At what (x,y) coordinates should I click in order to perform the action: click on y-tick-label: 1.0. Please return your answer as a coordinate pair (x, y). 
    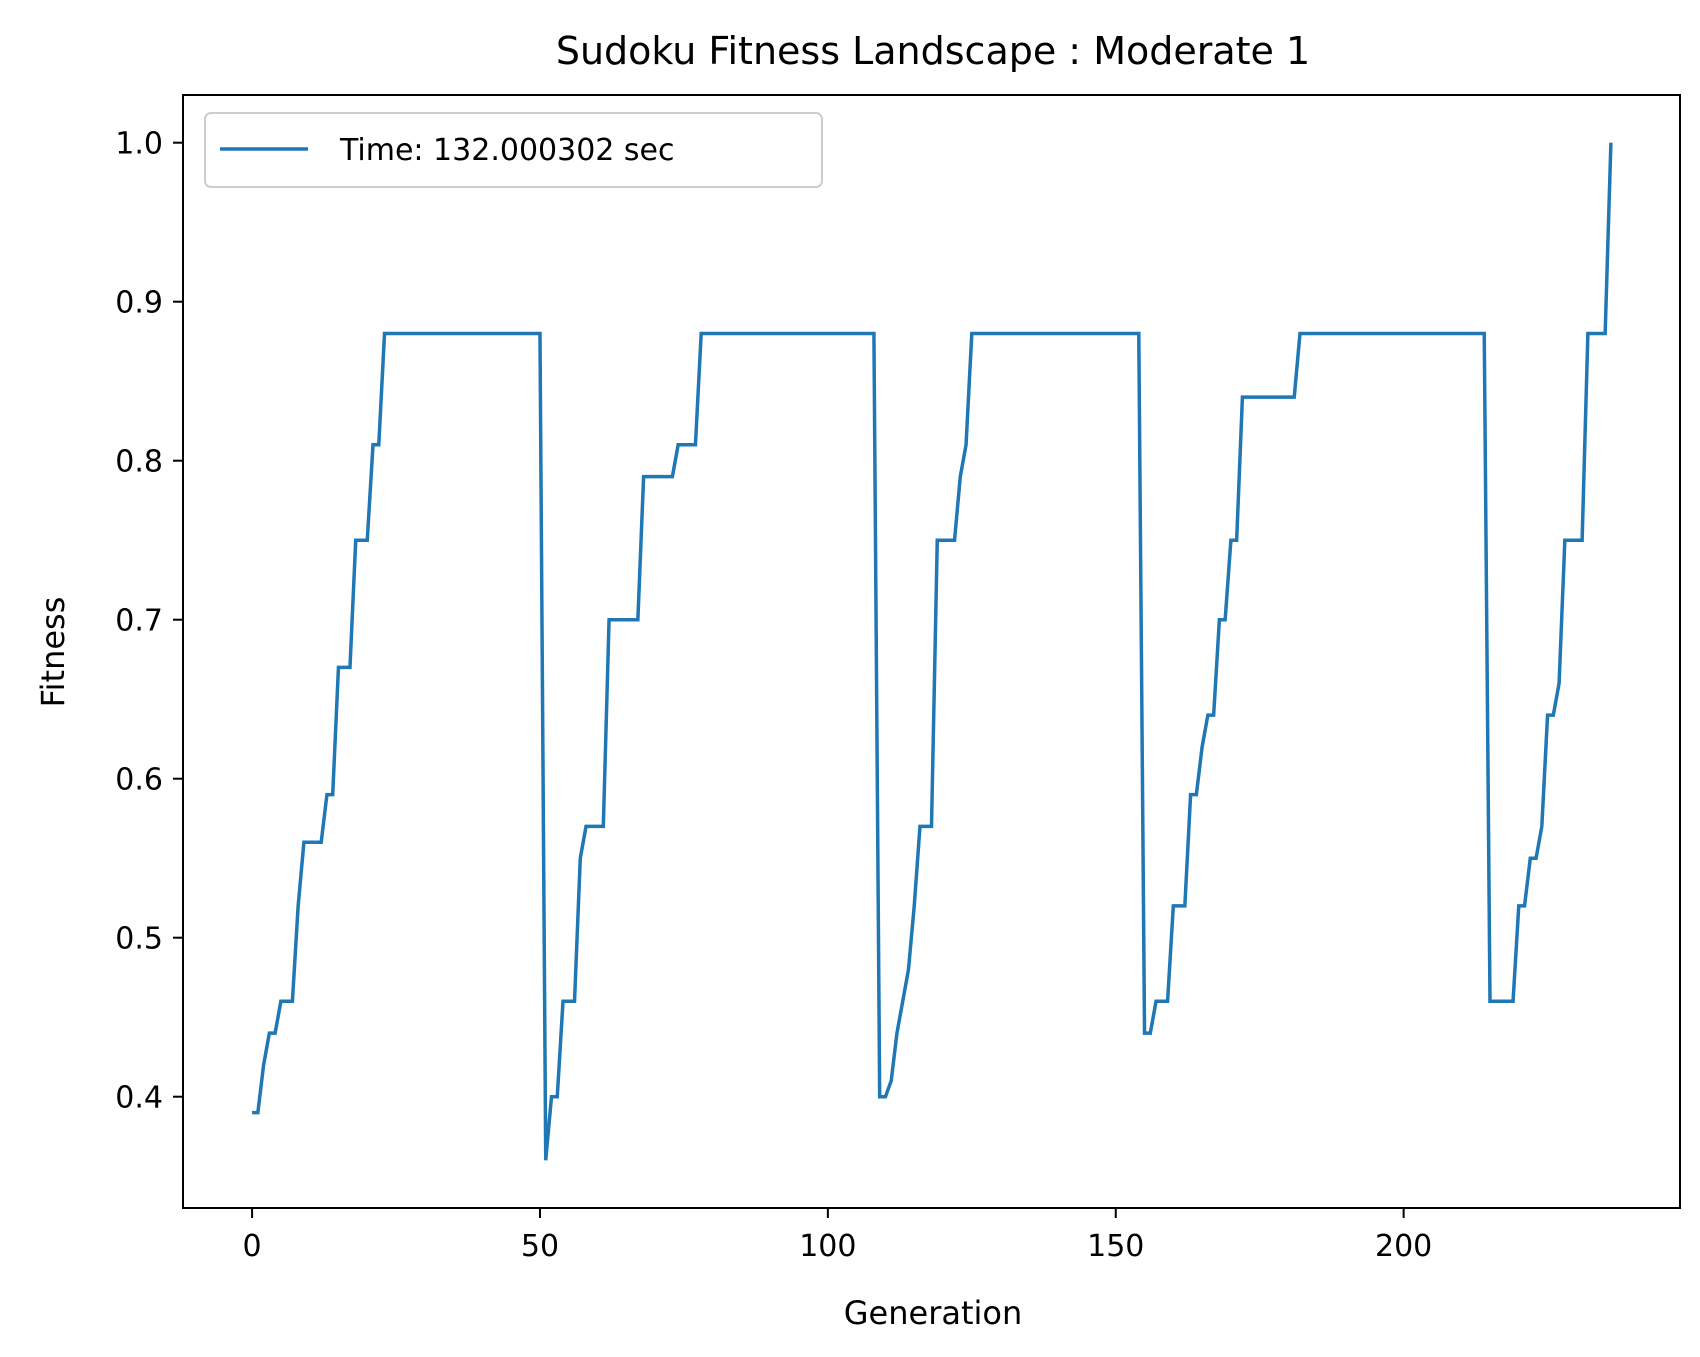
    Looking at the image, I should click on (139, 144).